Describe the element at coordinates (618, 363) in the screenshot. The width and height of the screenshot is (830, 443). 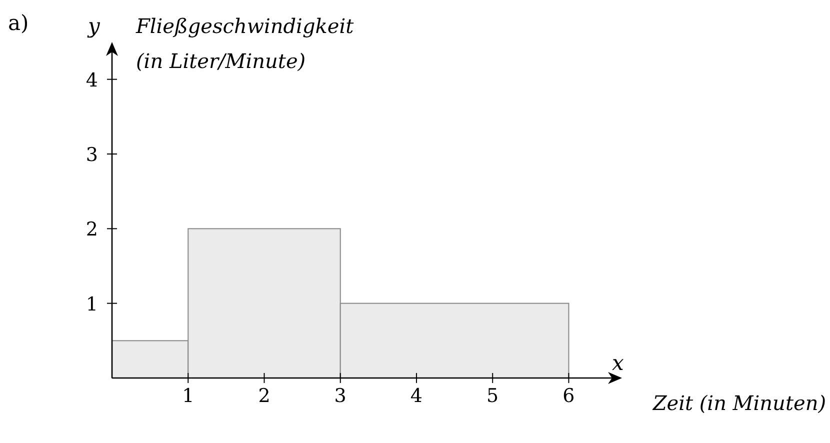
I see `annotation: x` at that location.